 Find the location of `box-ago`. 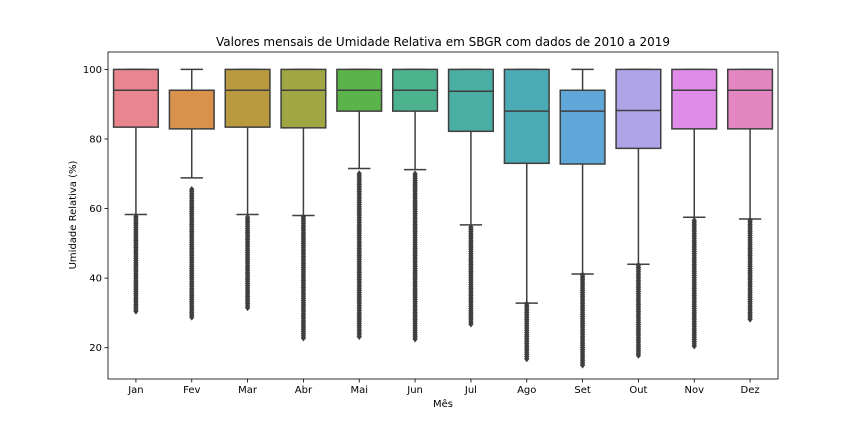

box-ago is located at coordinates (526, 116).